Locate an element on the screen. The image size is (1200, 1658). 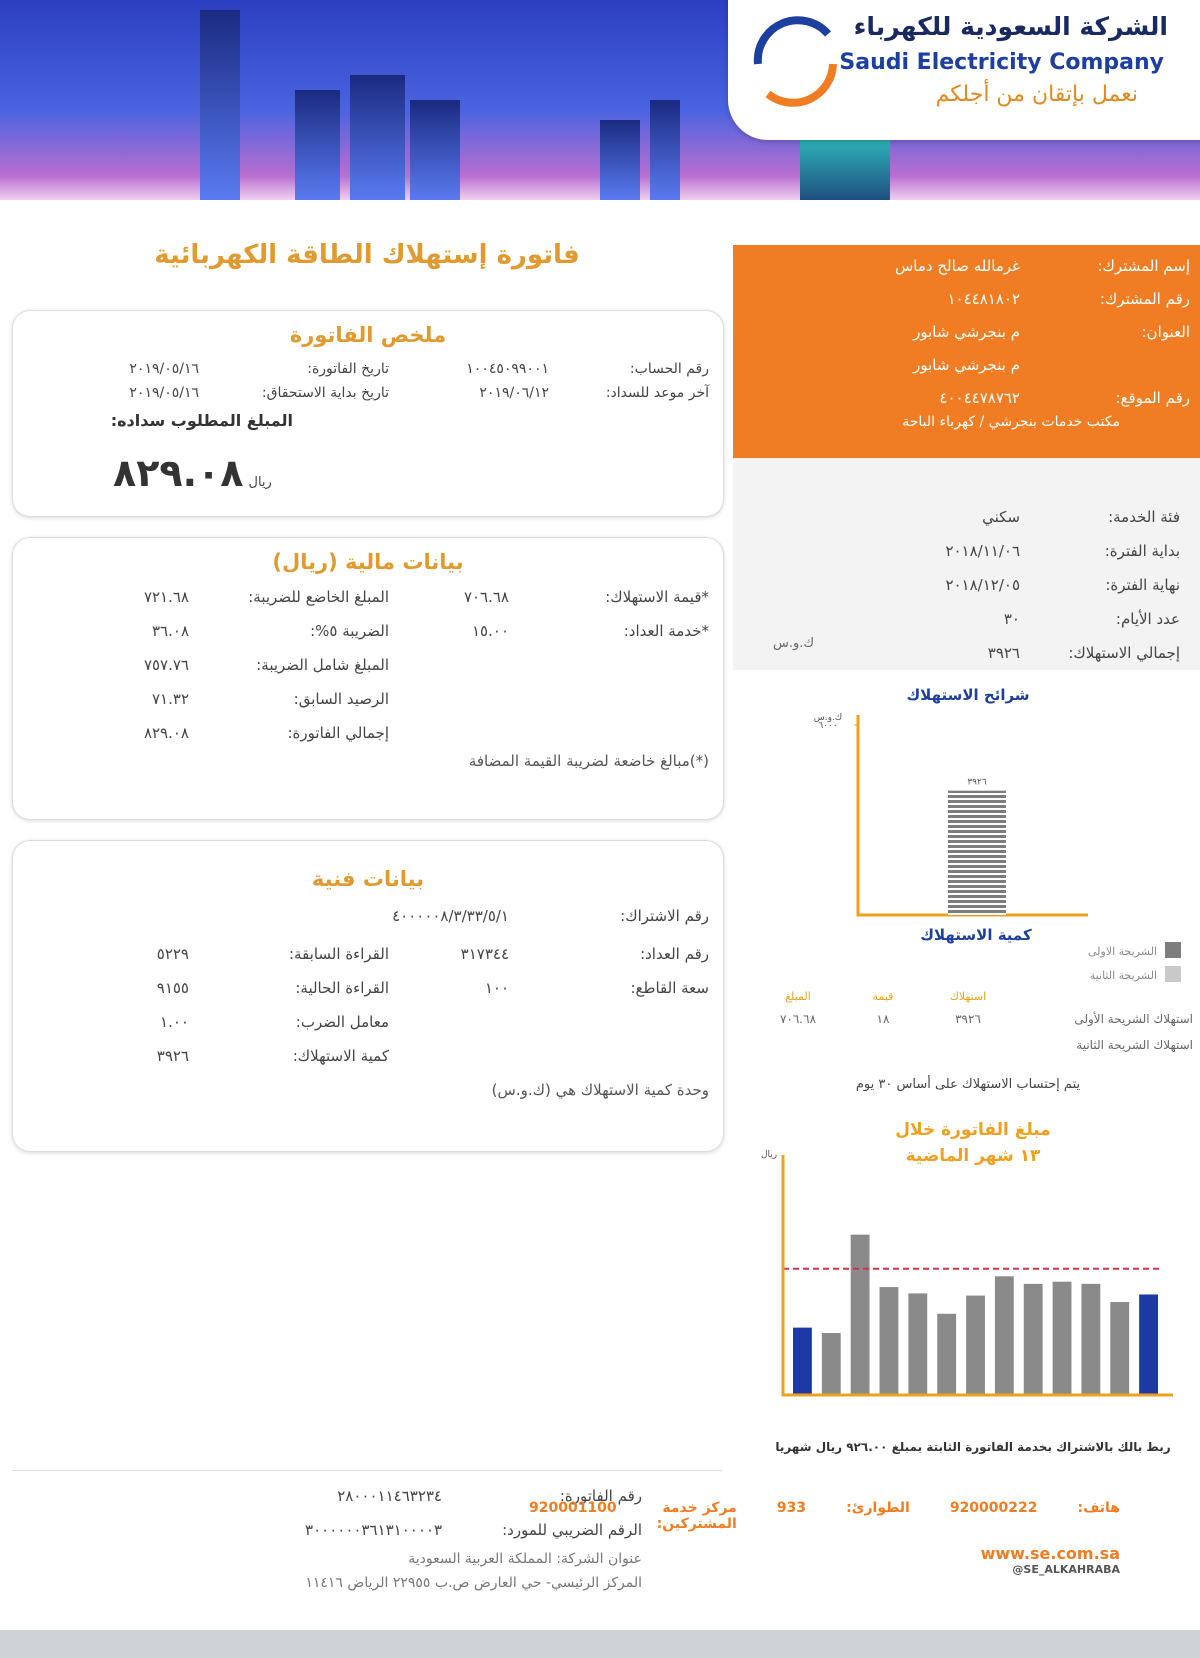
field-value: ٣٠ is located at coordinates (1011, 619).